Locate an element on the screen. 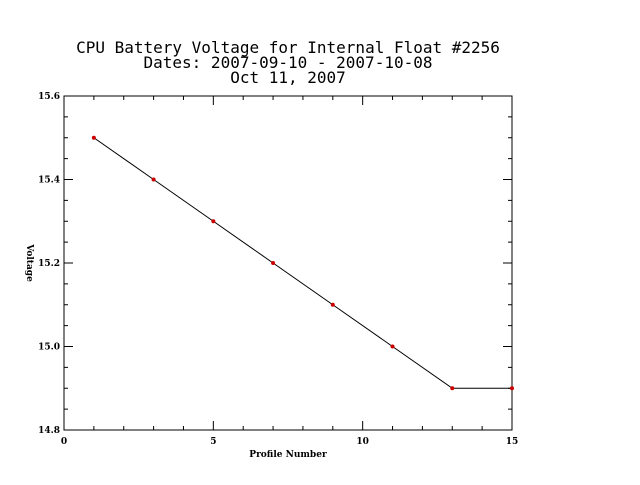 The width and height of the screenshot is (640, 485). y-tick-label: 15.0 is located at coordinates (49, 348).